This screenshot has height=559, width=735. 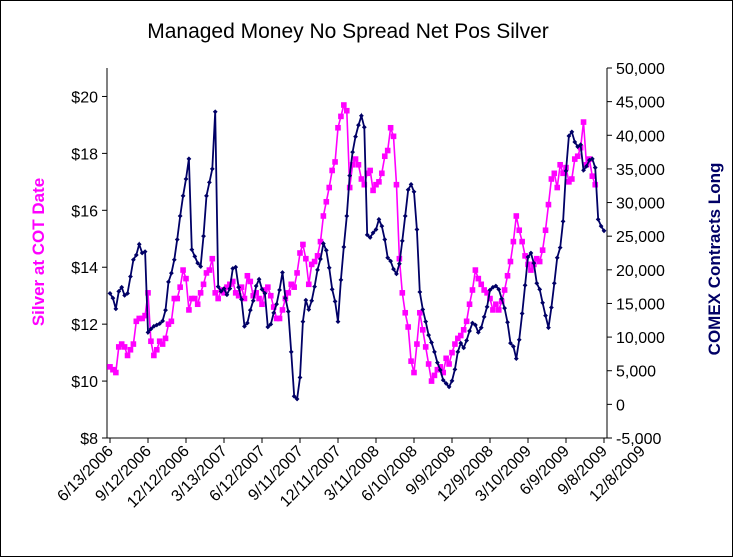 What do you see at coordinates (640, 136) in the screenshot?
I see `y-right-tick-label: 40,000` at bounding box center [640, 136].